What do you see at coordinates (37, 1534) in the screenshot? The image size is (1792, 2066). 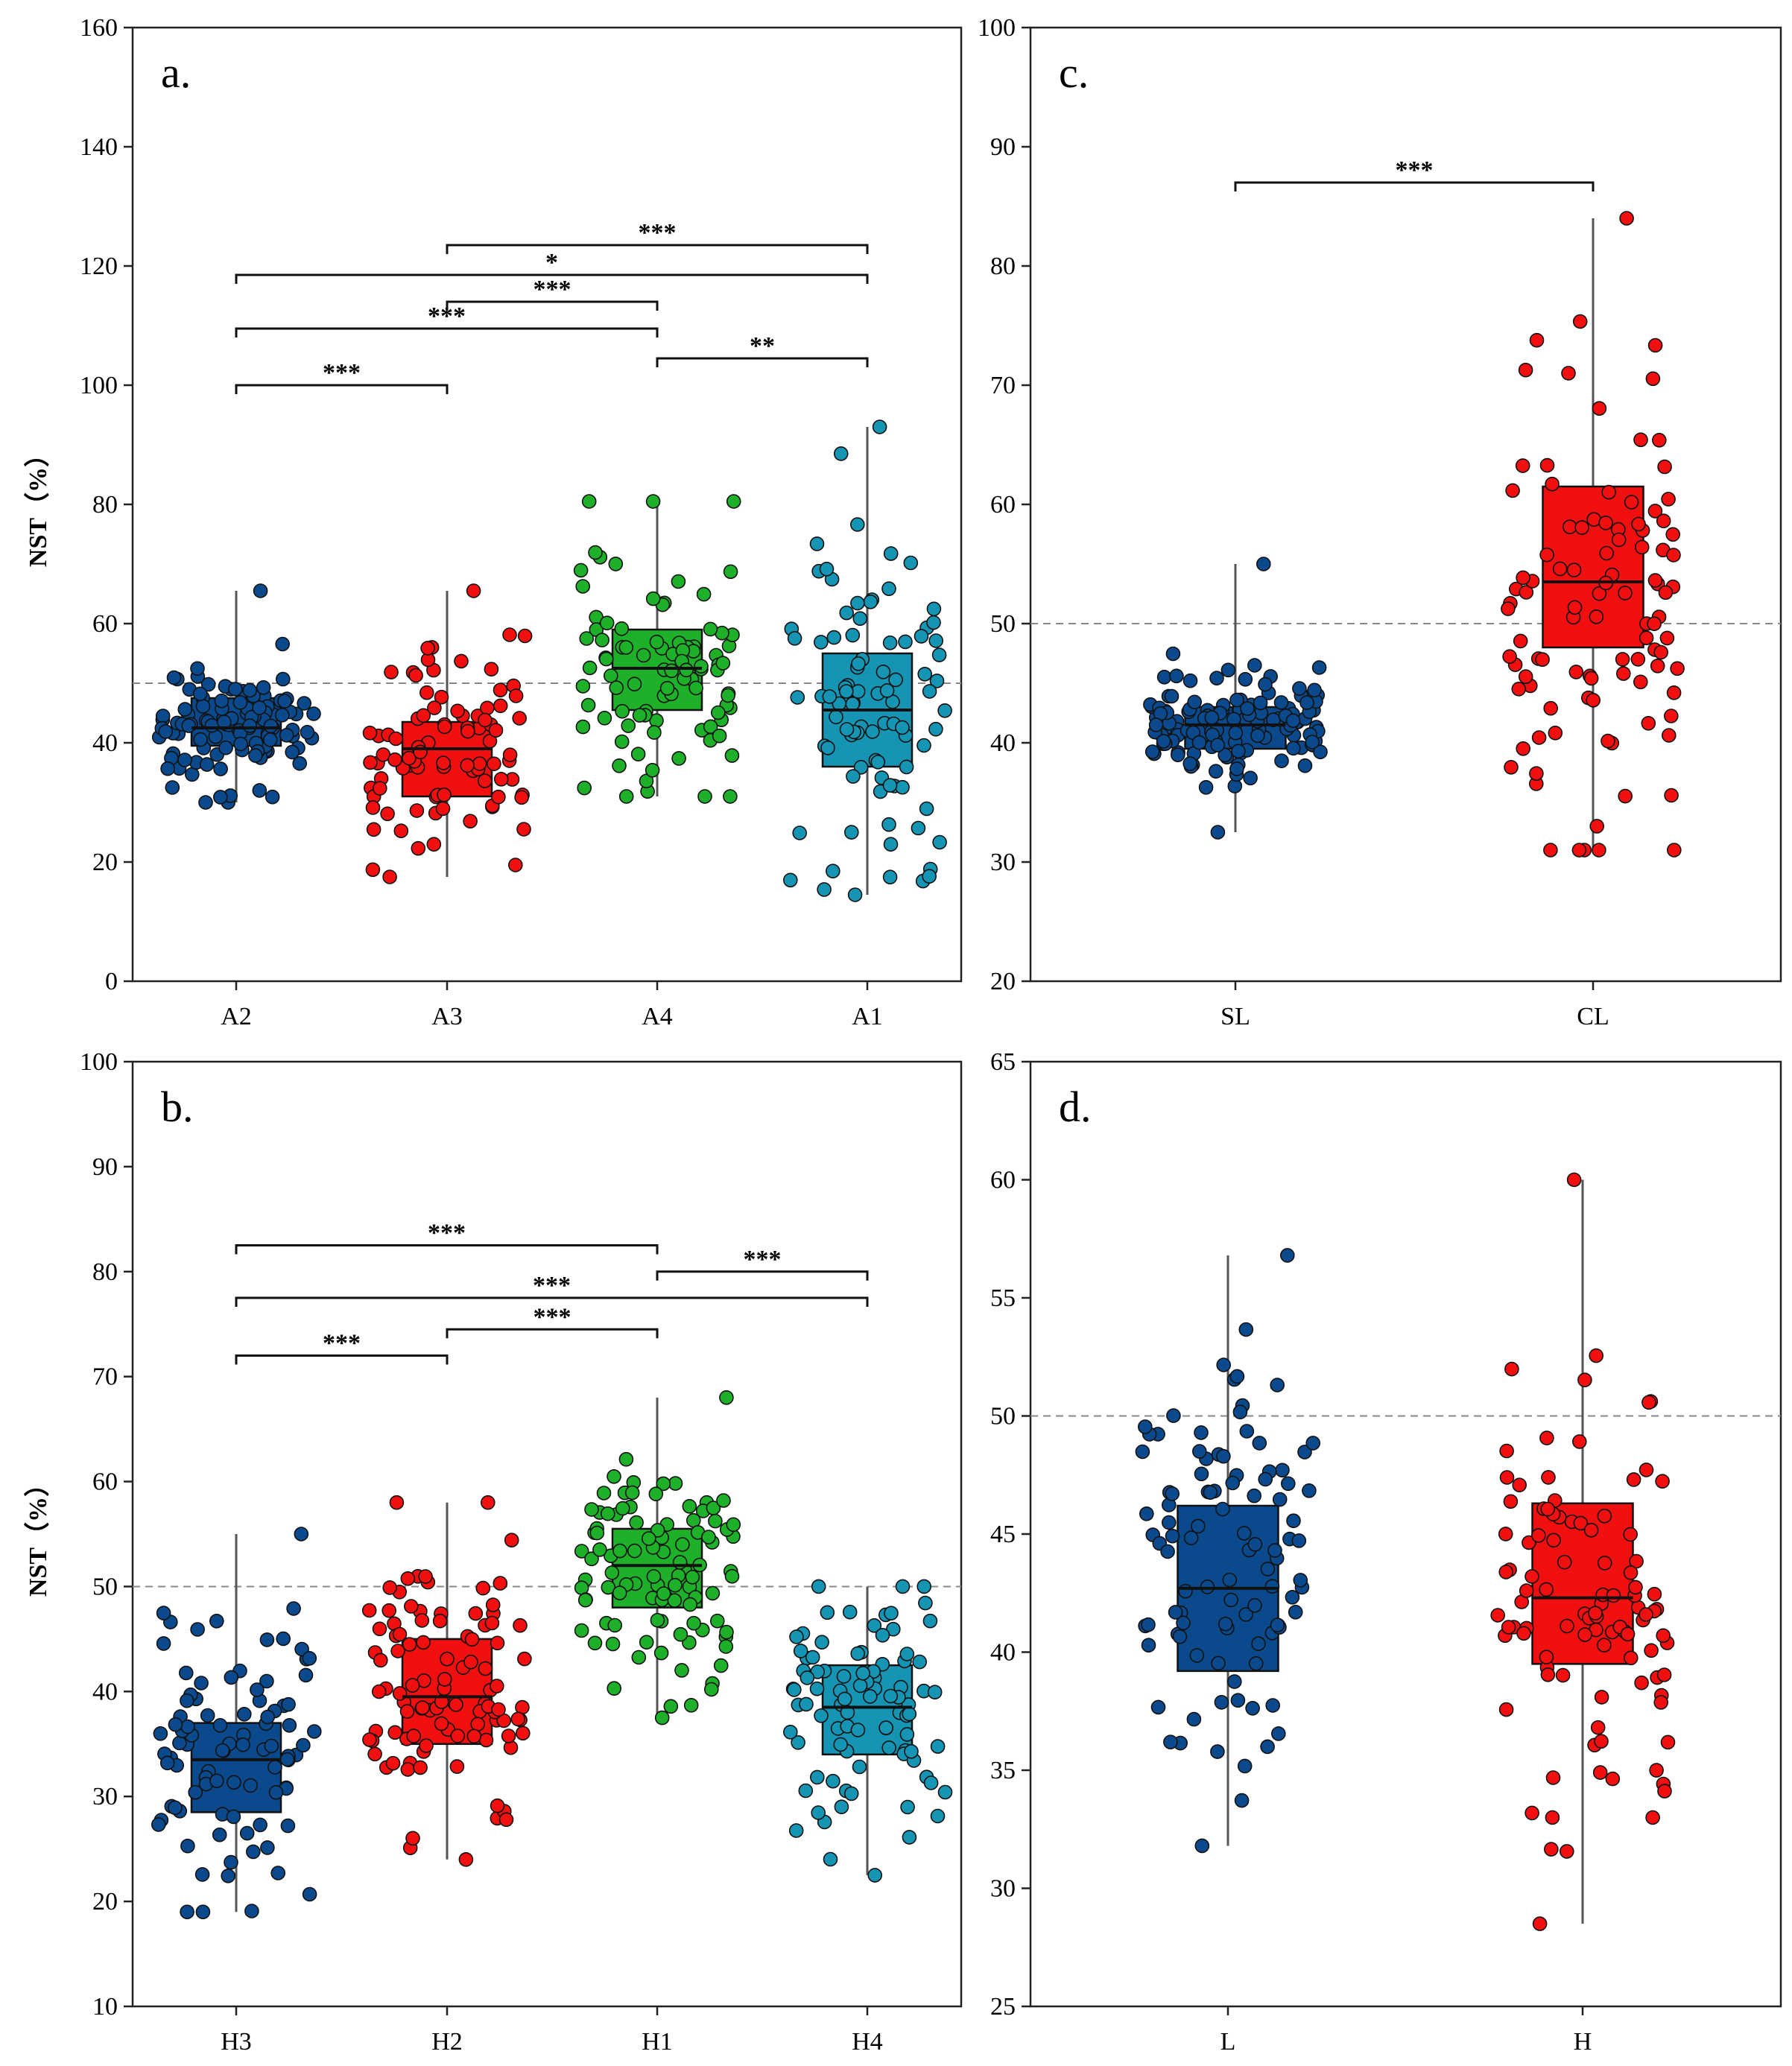 I see `y-axis-label: NST（%）` at bounding box center [37, 1534].